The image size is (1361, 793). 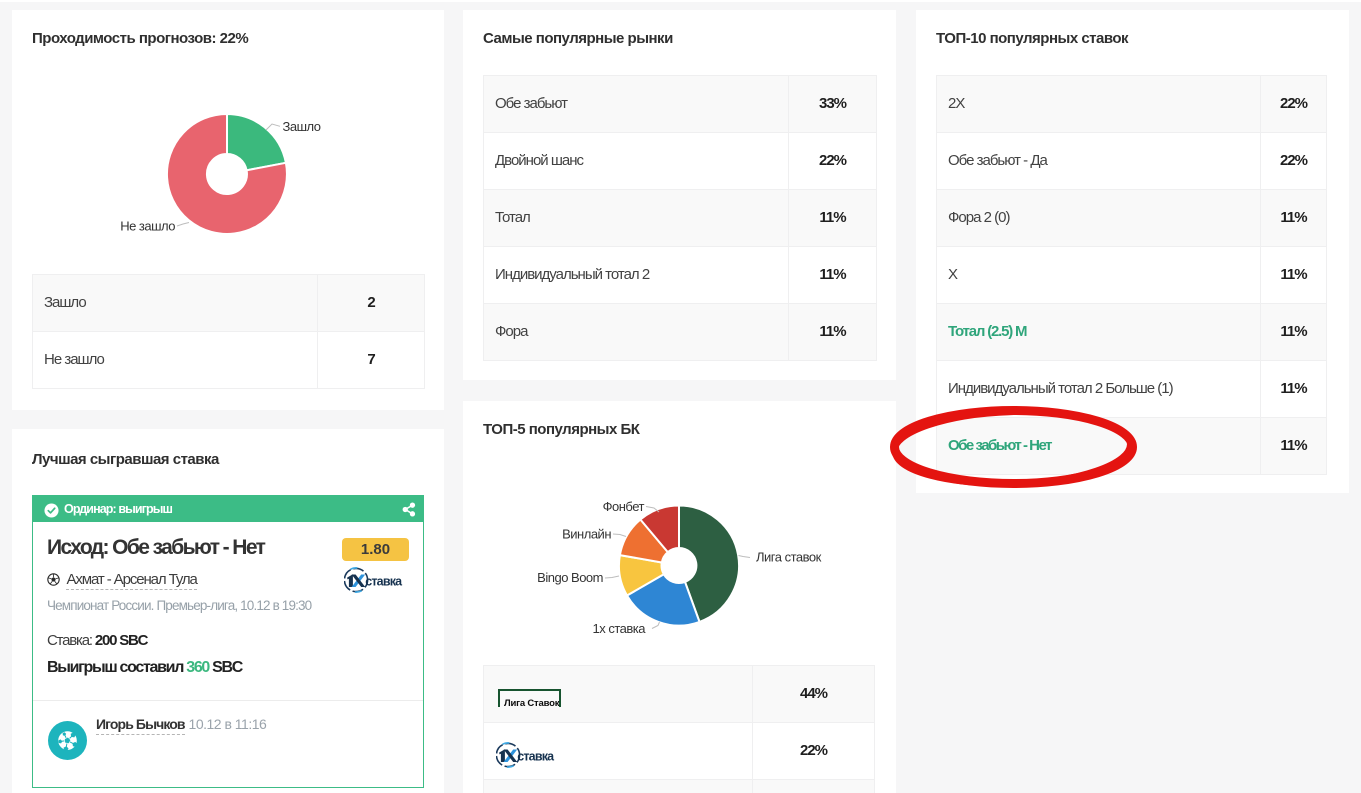 I want to click on svg-text: Лига ставок, so click(x=789, y=557).